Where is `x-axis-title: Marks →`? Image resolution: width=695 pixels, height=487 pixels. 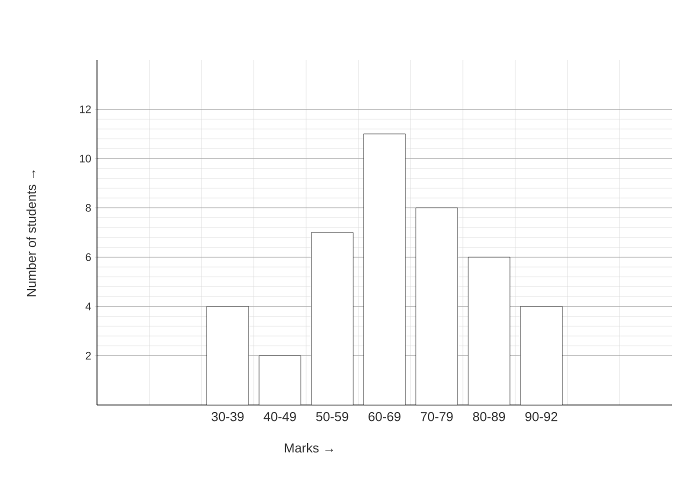 x-axis-title: Marks → is located at coordinates (308, 448).